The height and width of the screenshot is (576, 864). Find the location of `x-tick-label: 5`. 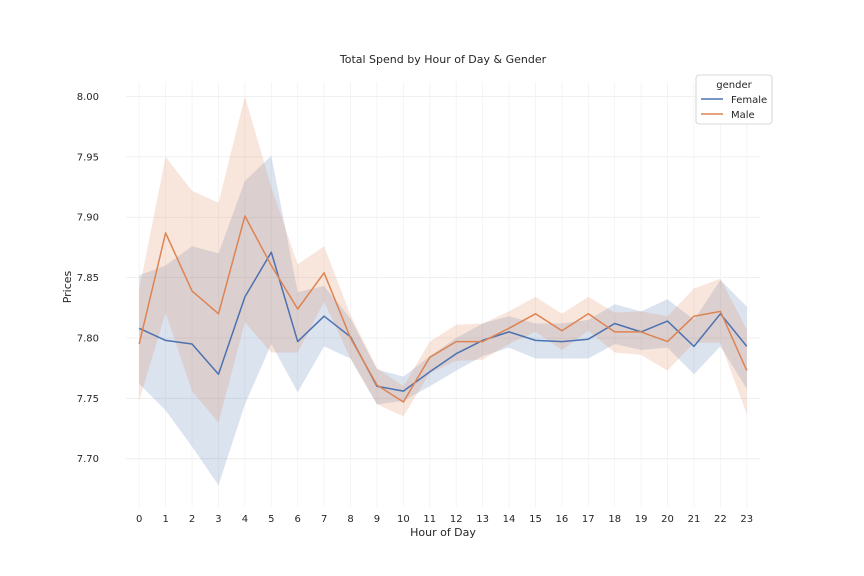

x-tick-label: 5 is located at coordinates (271, 519).